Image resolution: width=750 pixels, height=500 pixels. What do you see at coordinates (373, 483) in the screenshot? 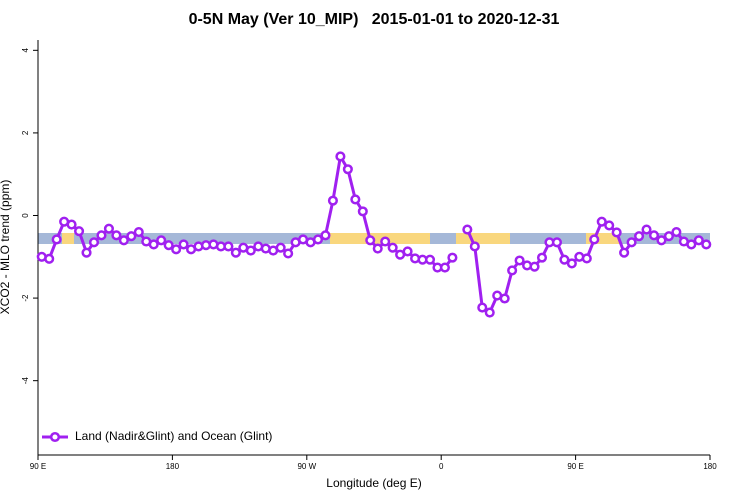
I see `x-axis-label: Longitude (deg E)` at bounding box center [373, 483].